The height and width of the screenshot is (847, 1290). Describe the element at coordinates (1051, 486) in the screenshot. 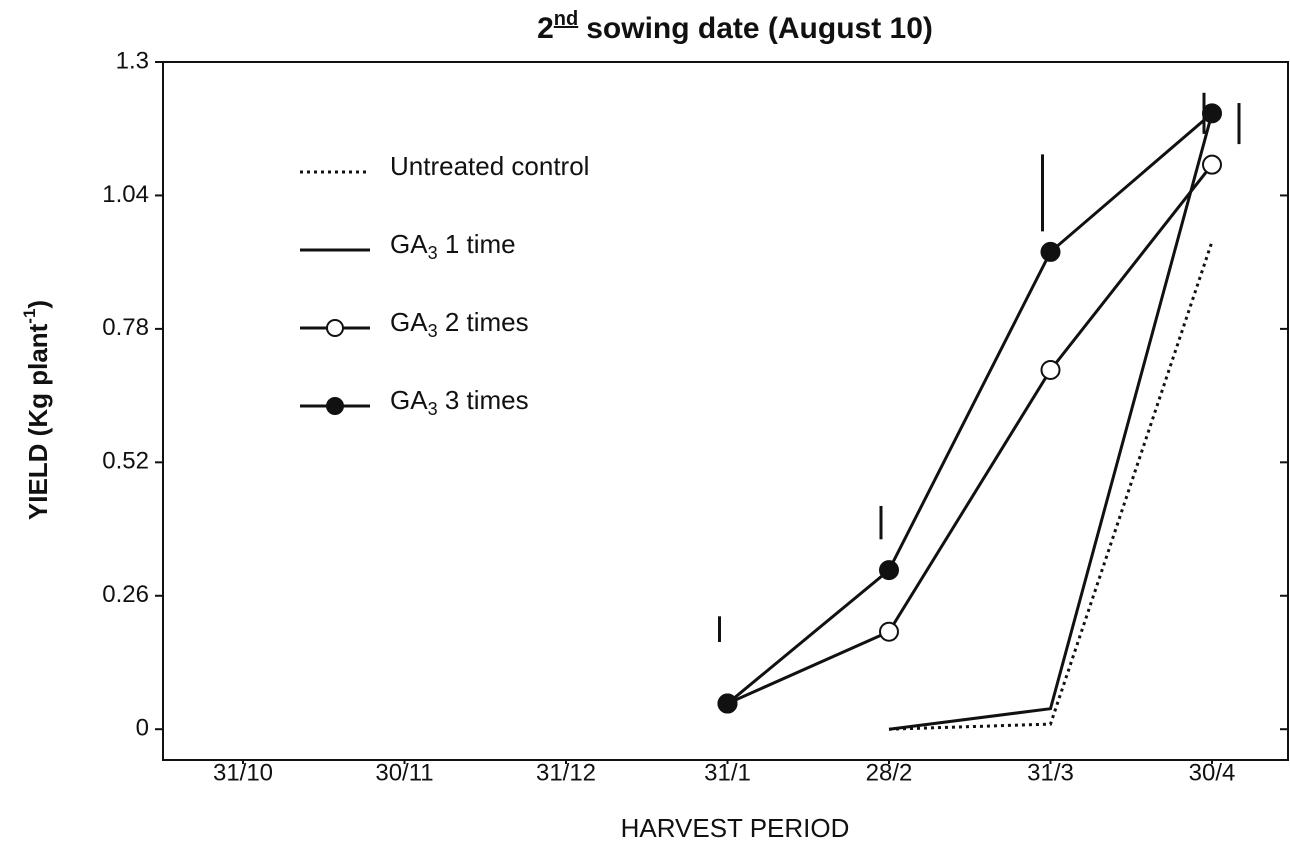

I see `series-line` at that location.